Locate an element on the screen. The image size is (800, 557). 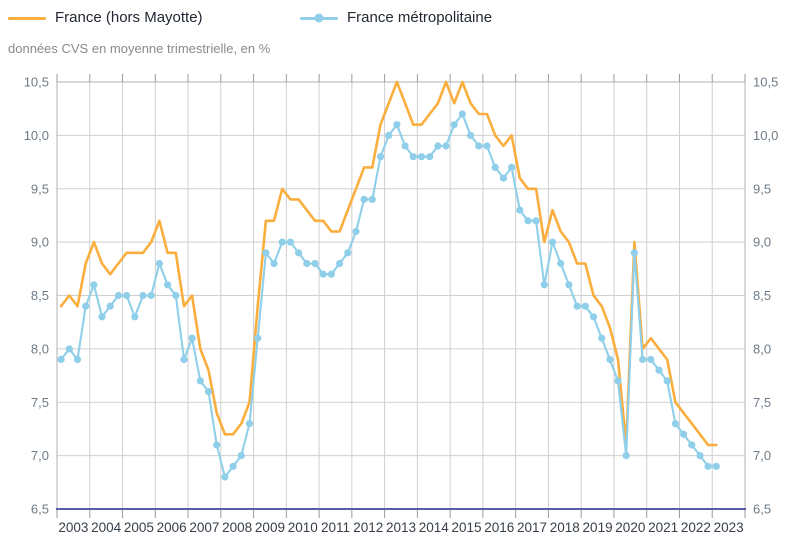
x-axis-year-label: 2022 is located at coordinates (696, 527).